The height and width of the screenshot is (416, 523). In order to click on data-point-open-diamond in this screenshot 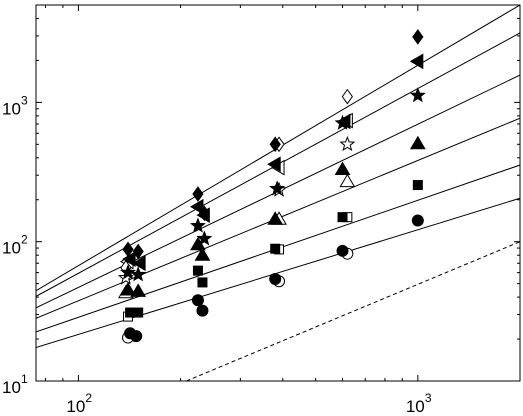, I will do `click(347, 96)`.